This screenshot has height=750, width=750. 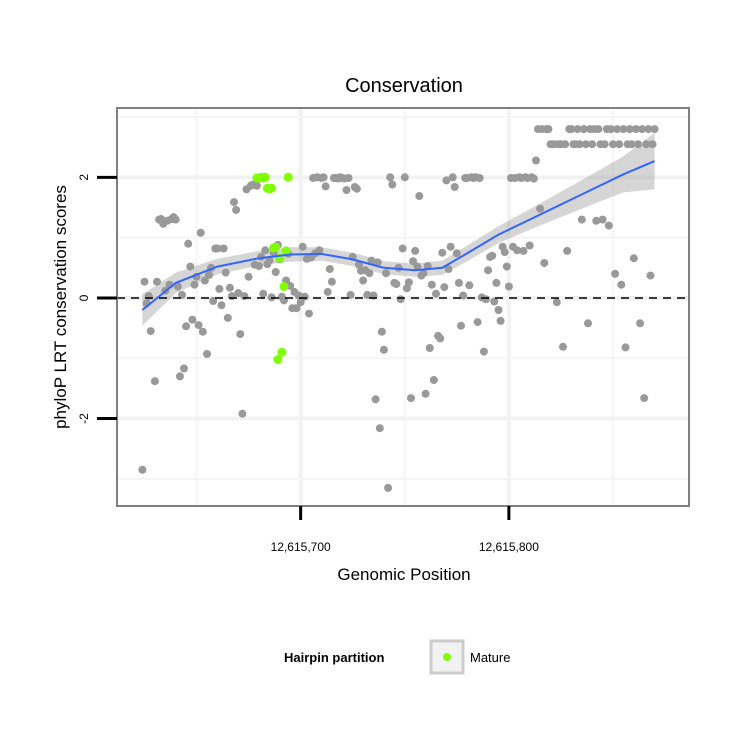 What do you see at coordinates (301, 547) in the screenshot?
I see `x-tick-label: 12,615,700` at bounding box center [301, 547].